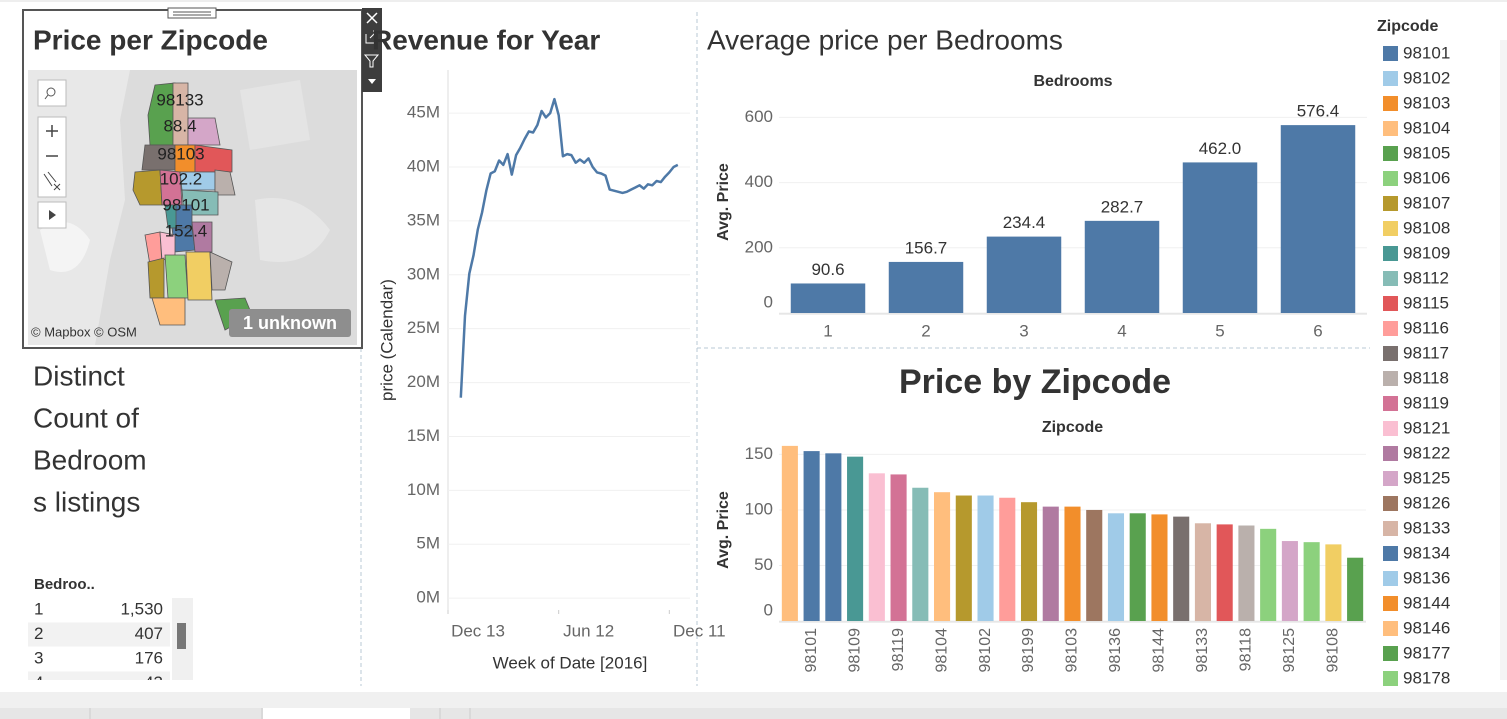  What do you see at coordinates (1426, 577) in the screenshot?
I see `legend-label: 98136` at bounding box center [1426, 577].